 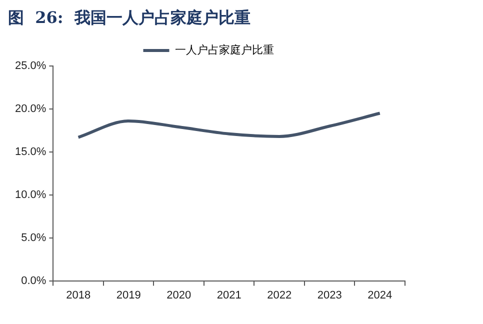 I want to click on x-tick-label: 2018, so click(x=78, y=295).